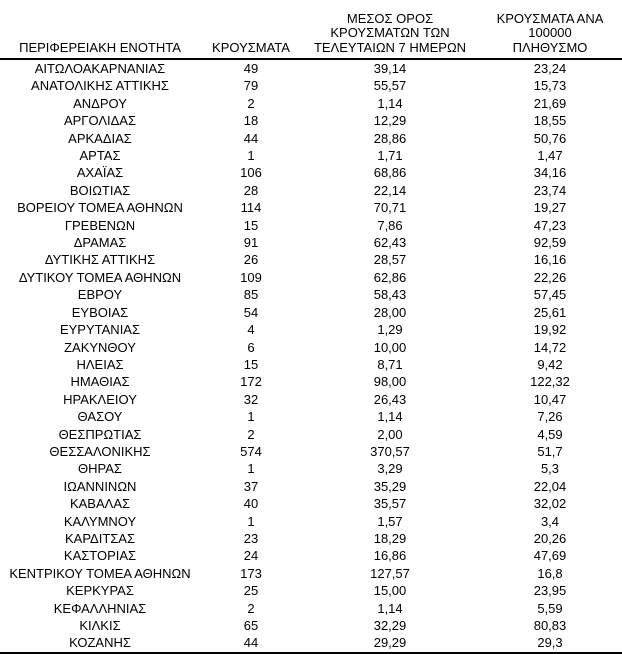  What do you see at coordinates (251, 330) in the screenshot?
I see `cases-cell: 4` at bounding box center [251, 330].